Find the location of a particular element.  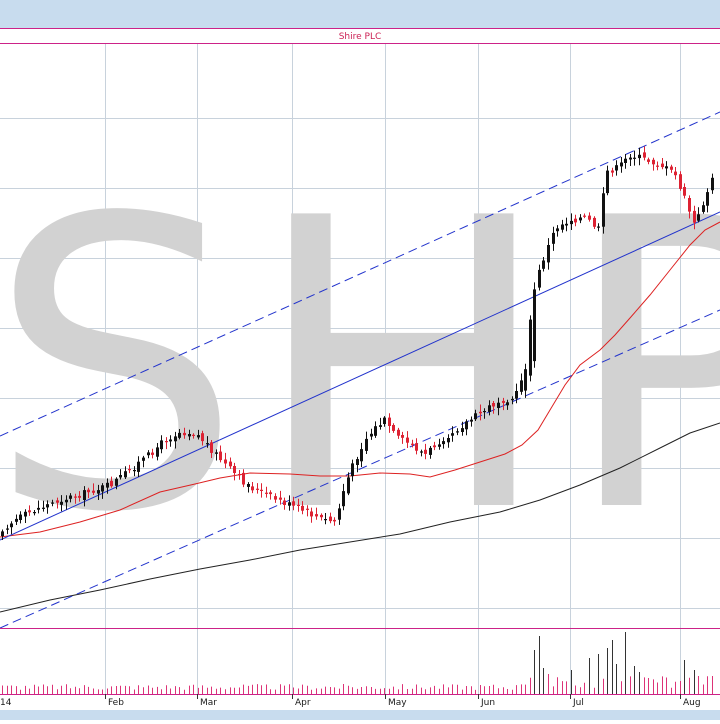

volume-bars is located at coordinates (357, 663).